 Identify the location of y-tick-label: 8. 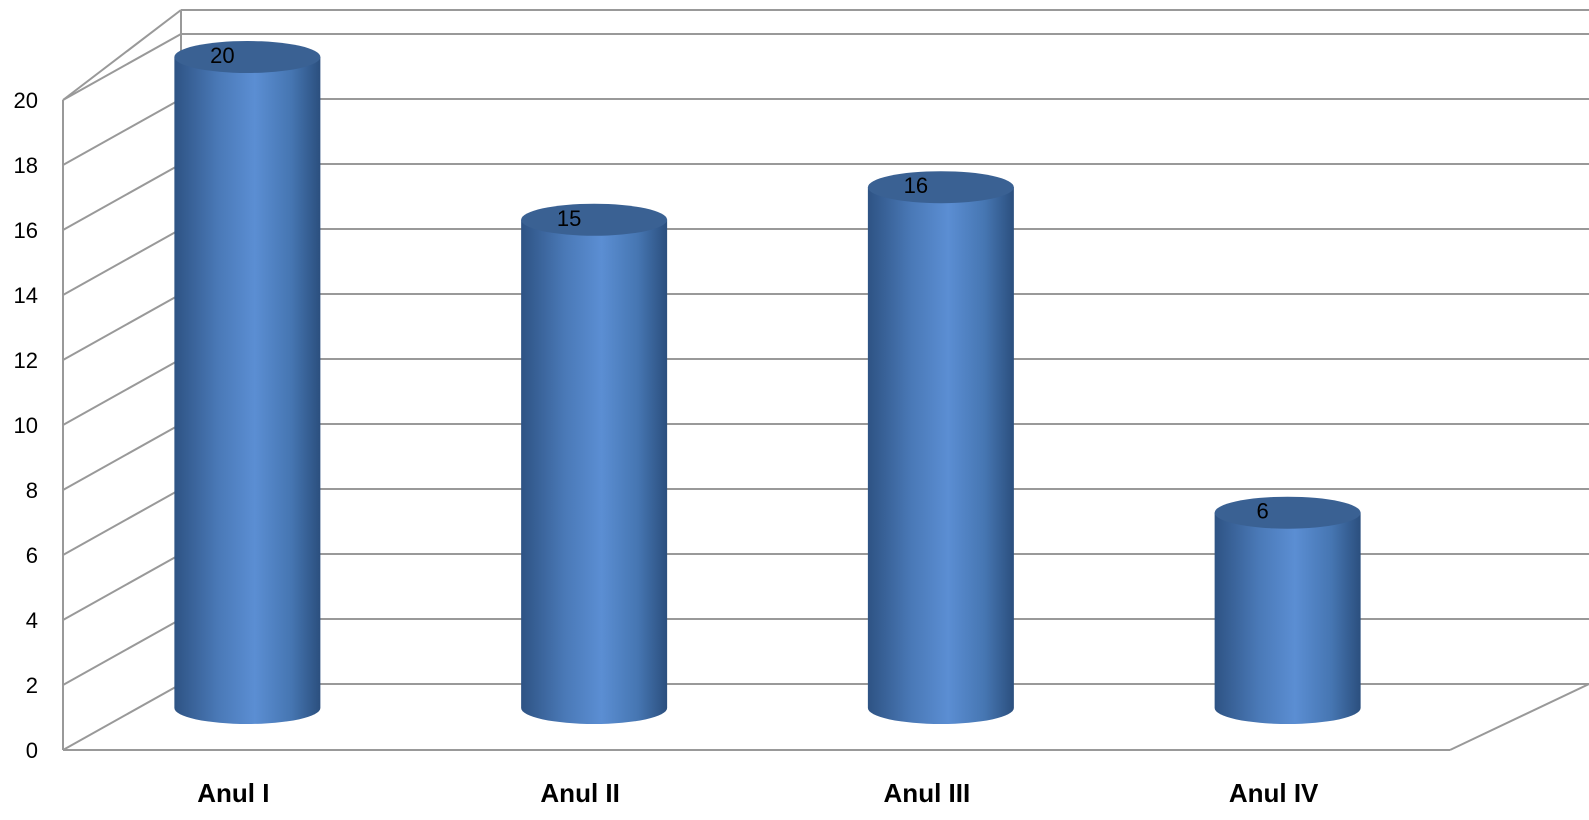
(32, 490).